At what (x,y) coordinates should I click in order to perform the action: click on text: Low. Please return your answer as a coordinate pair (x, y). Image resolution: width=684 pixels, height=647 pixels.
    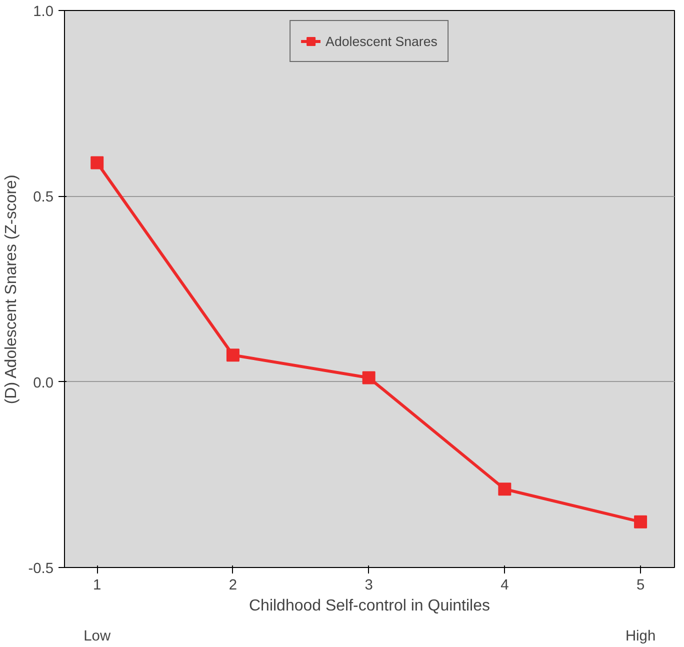
    Looking at the image, I should click on (97, 636).